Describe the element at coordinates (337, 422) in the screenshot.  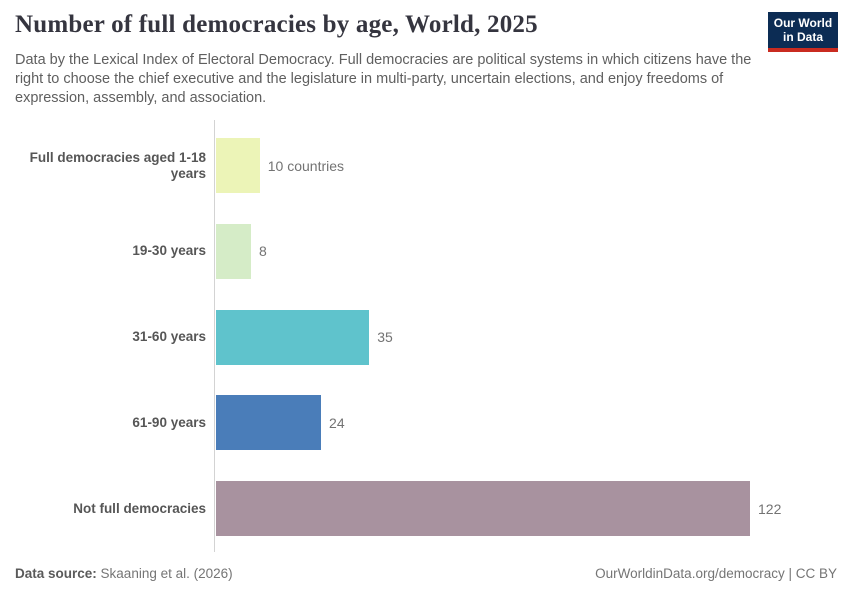
I see `value-label: 24` at that location.